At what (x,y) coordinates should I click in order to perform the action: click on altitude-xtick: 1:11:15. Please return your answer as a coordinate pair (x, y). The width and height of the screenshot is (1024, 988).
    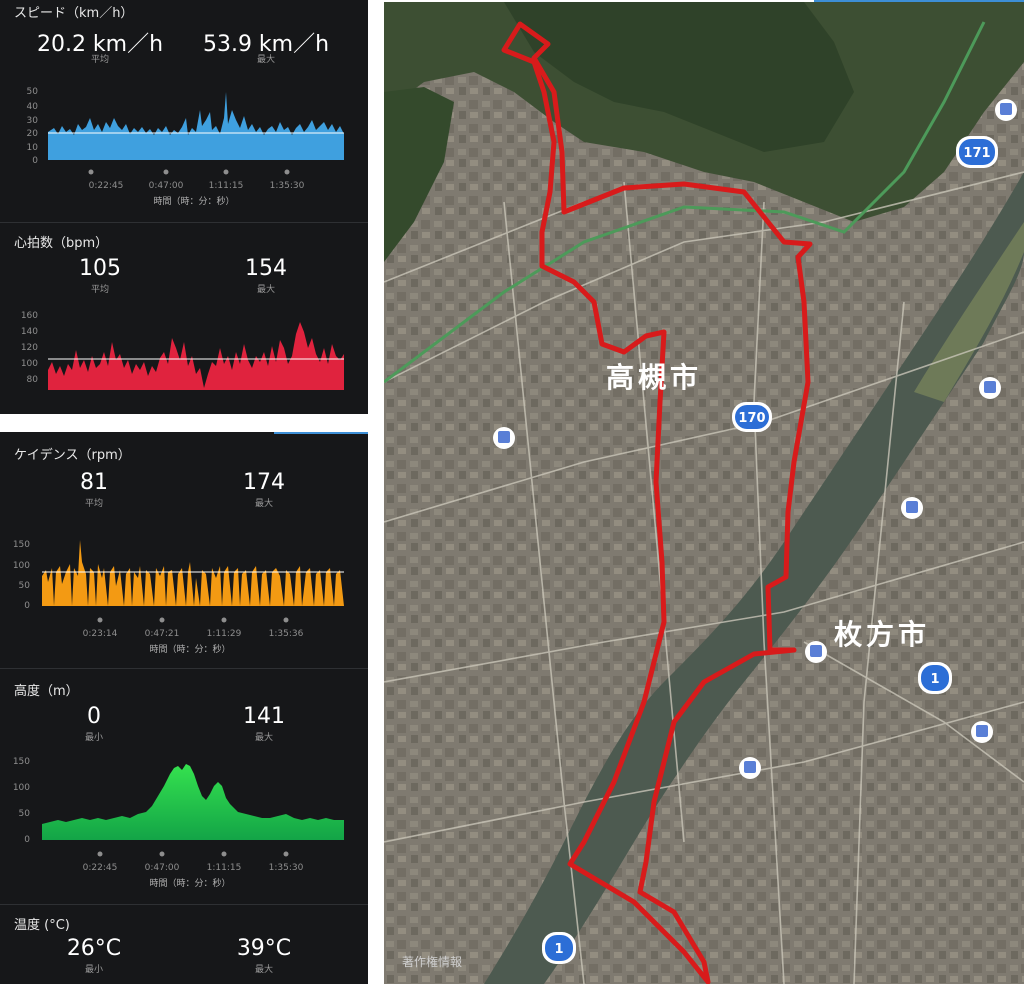
    Looking at the image, I should click on (224, 868).